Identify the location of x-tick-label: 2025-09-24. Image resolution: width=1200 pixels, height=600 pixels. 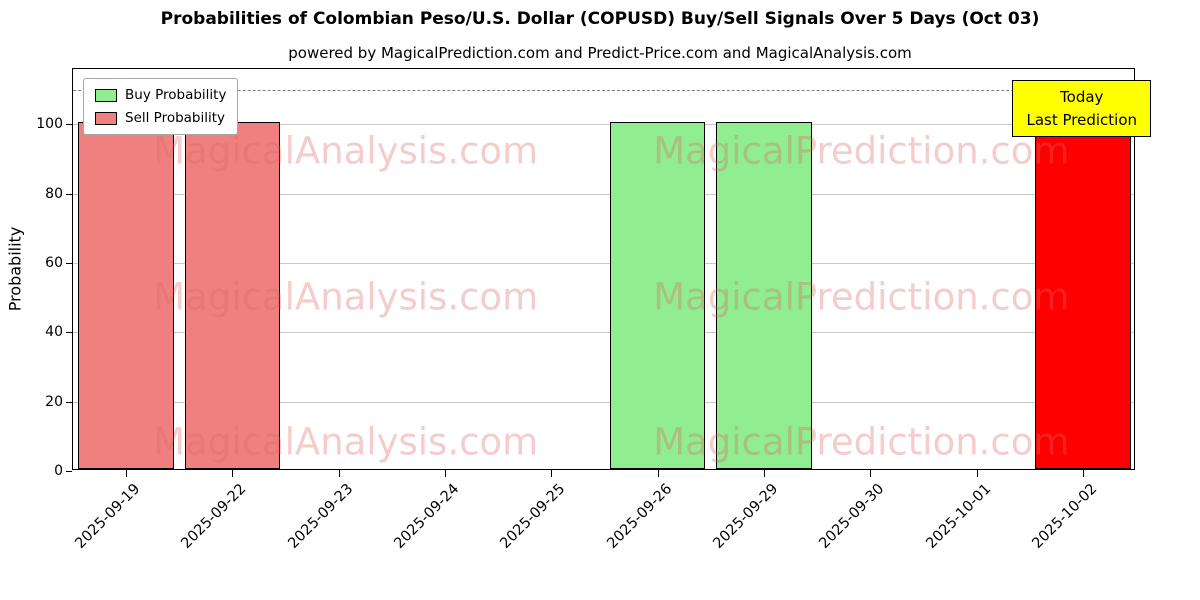
(427, 516).